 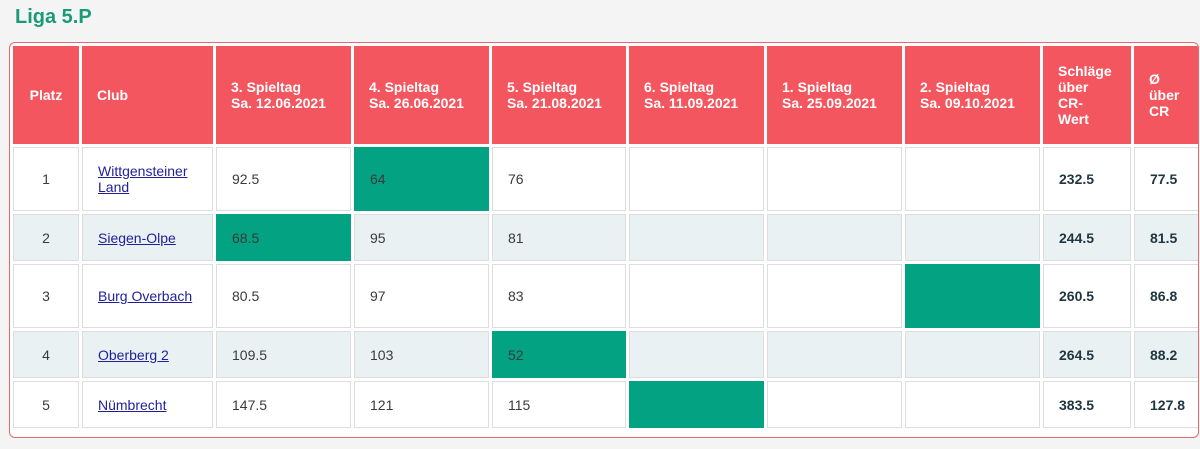 I want to click on header-platz: Platz, so click(x=46, y=95).